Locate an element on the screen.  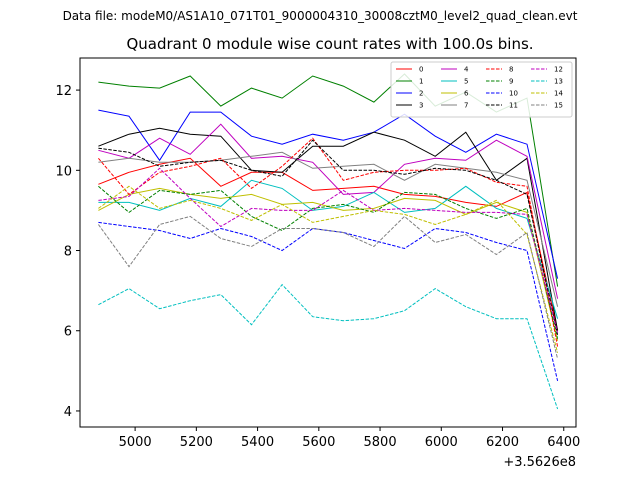
x-tick-label: 6200 is located at coordinates (502, 442).